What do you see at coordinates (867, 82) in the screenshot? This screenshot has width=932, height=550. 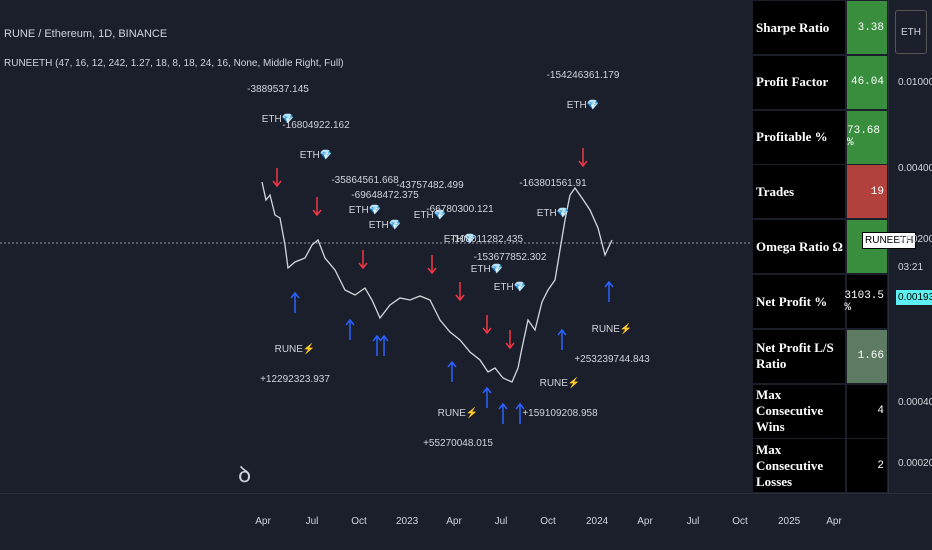 I see `stat-value: 46.04` at bounding box center [867, 82].